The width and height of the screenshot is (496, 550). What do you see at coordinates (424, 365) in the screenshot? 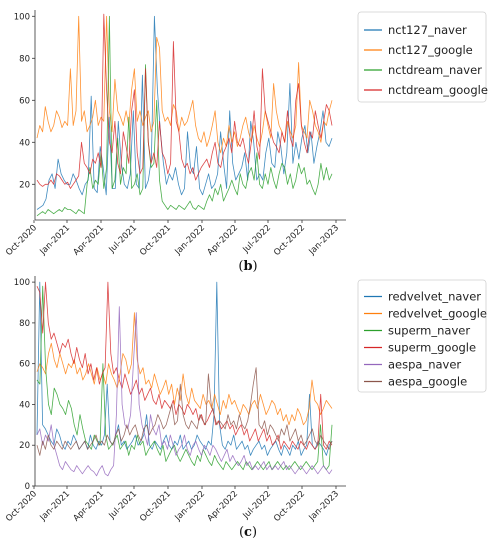
I see `legend-label-aespa_naver: aespa_naver` at bounding box center [424, 365].